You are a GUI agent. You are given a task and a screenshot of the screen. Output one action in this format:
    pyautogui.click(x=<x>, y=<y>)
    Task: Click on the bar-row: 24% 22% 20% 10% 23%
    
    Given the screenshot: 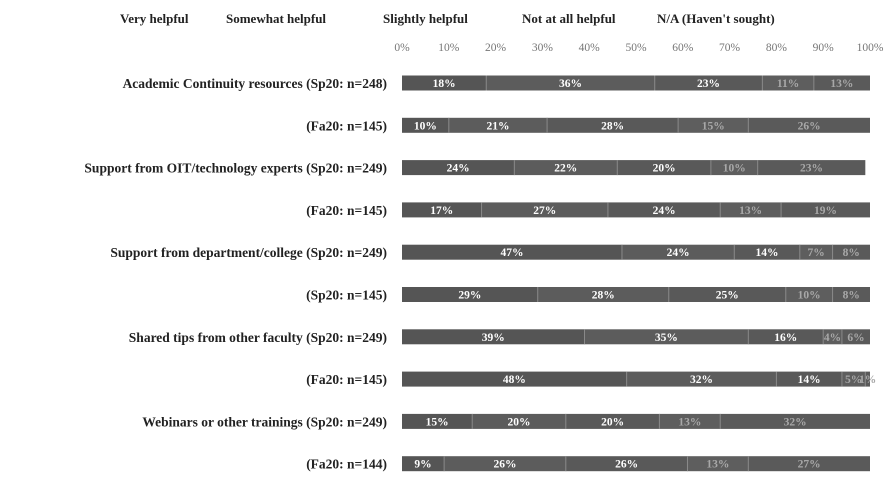 What is the action you would take?
    pyautogui.click(x=634, y=168)
    